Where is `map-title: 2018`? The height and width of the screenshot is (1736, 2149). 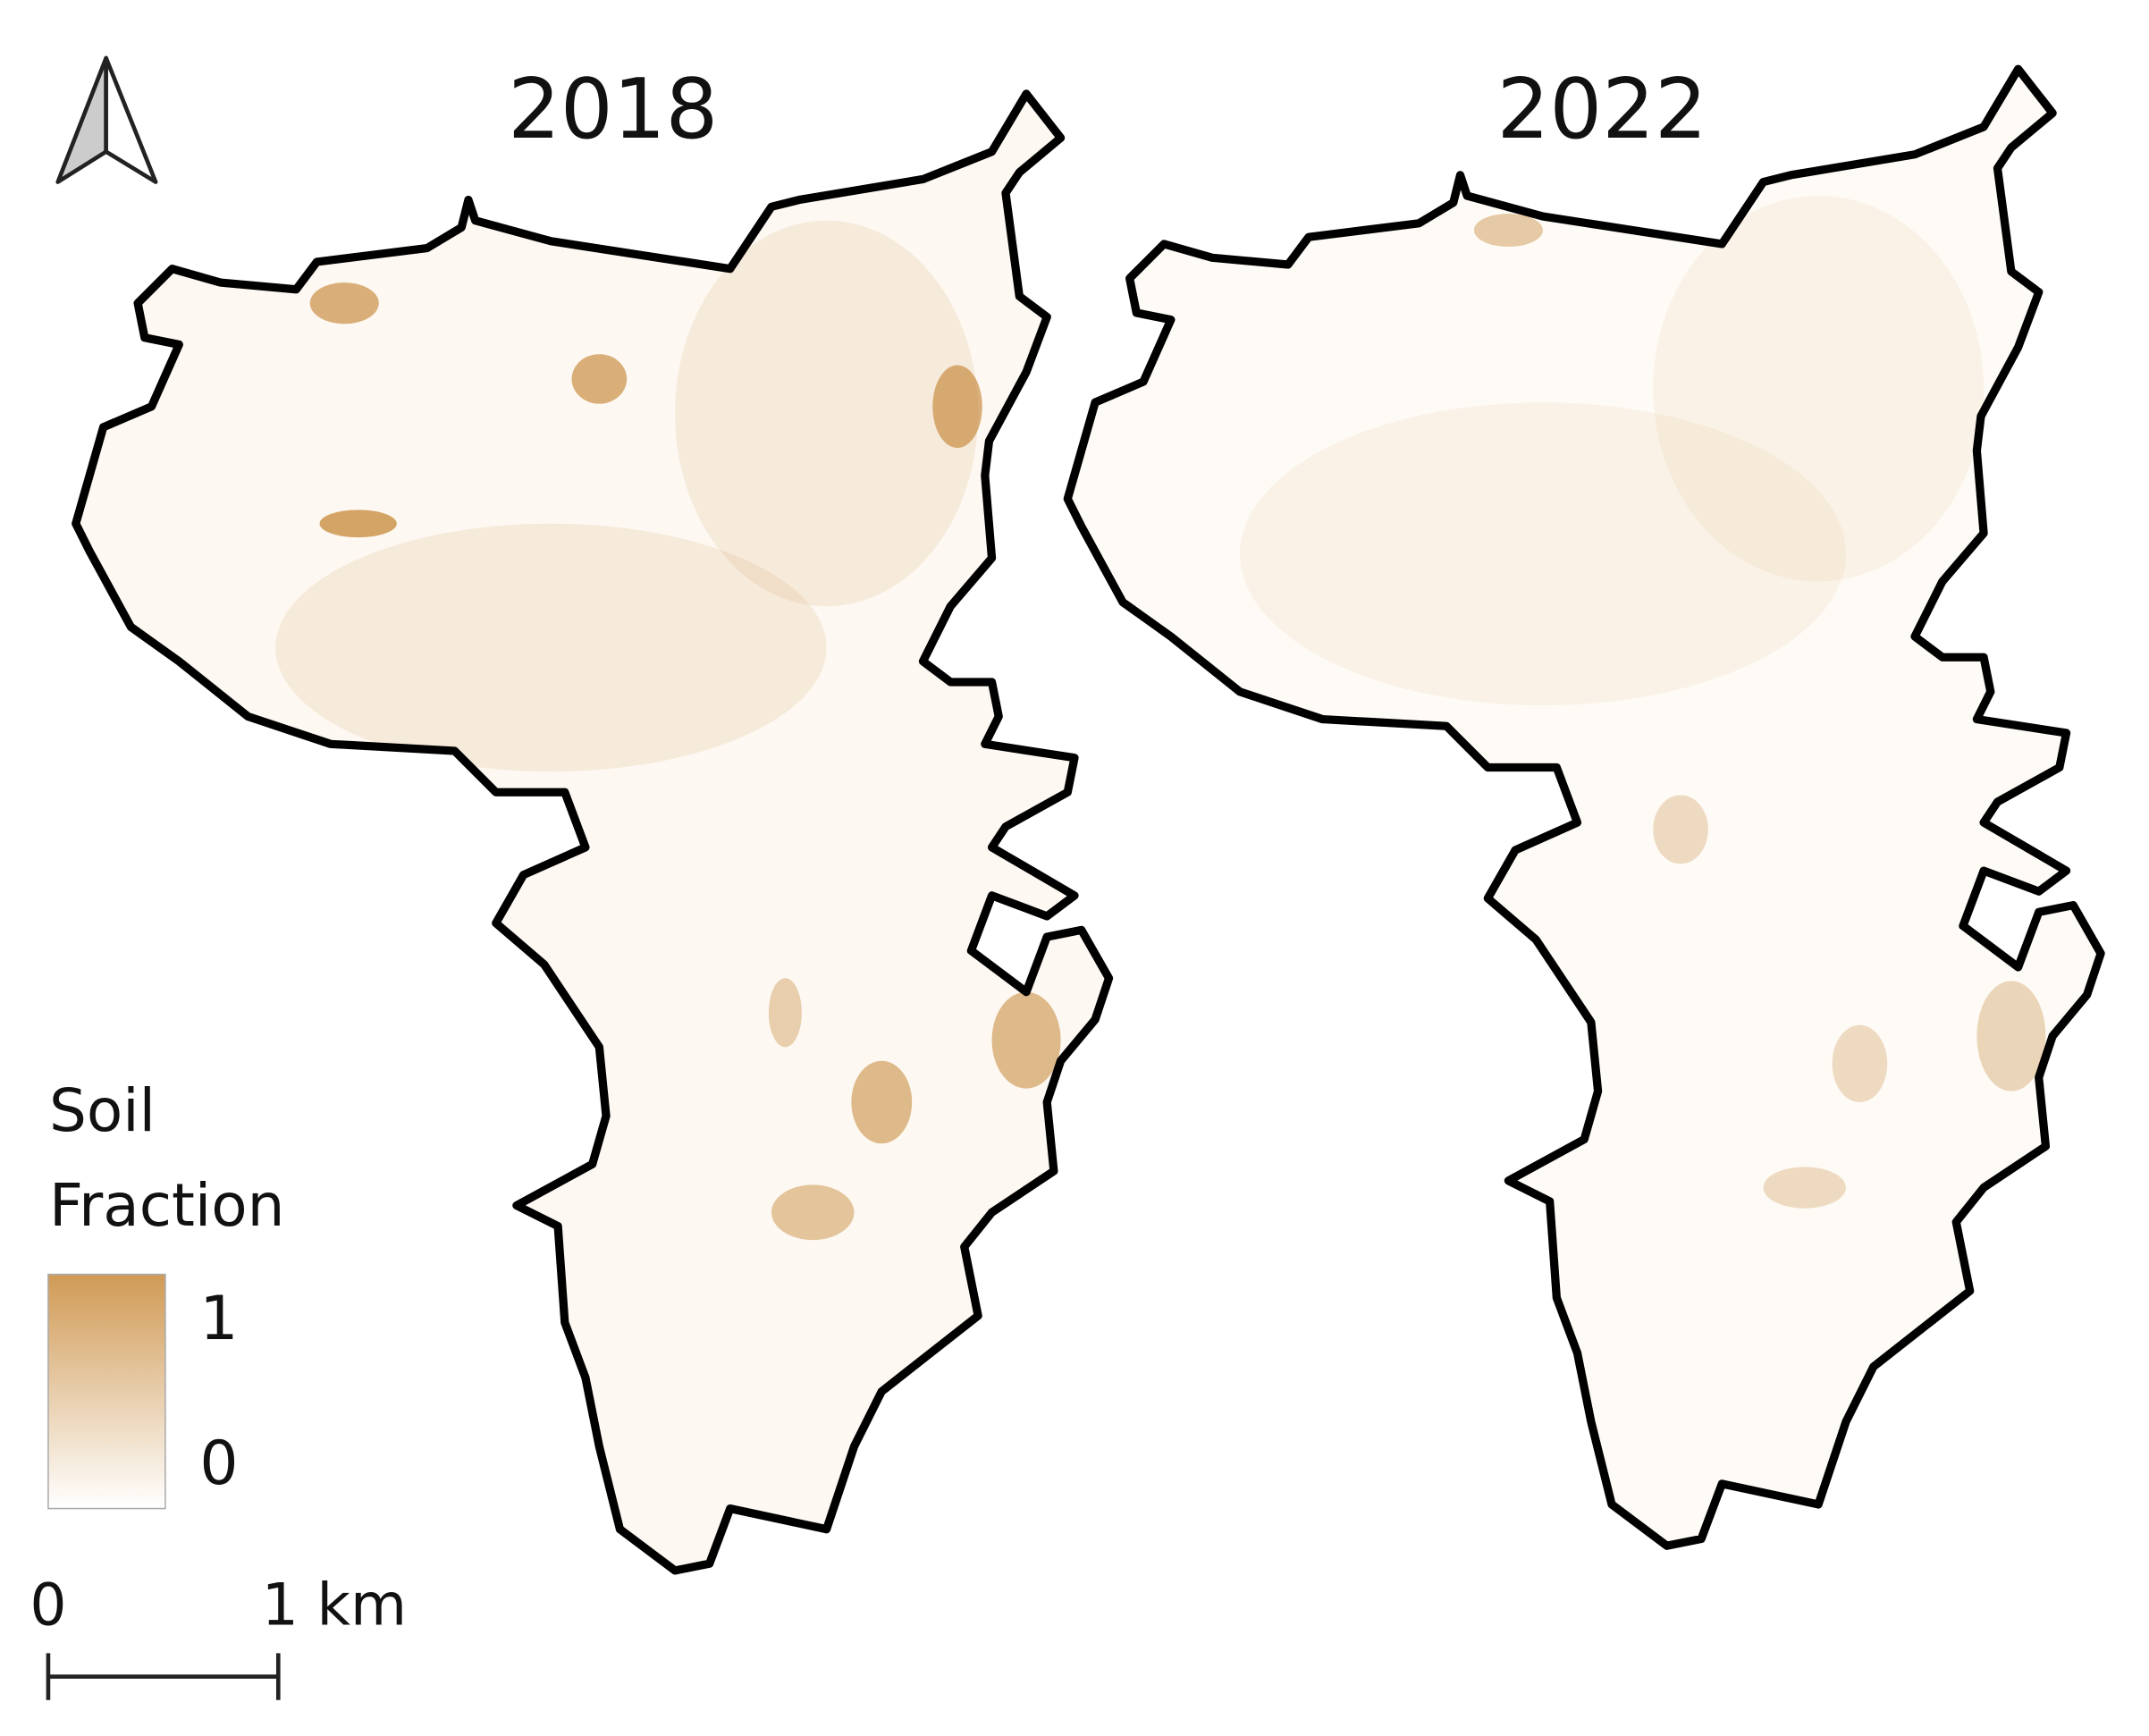
map-title: 2018 is located at coordinates (613, 109).